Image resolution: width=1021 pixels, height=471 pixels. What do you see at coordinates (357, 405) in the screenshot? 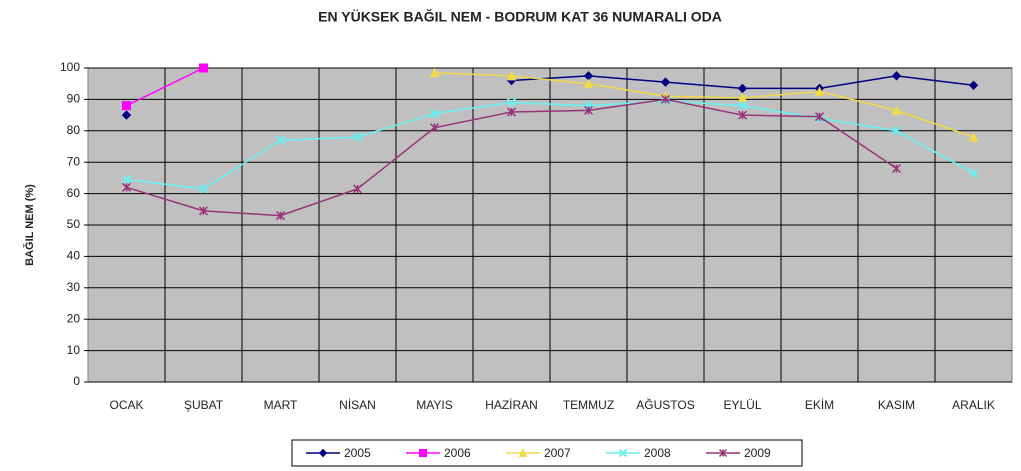
I see `x-tick-label: NİSAN` at bounding box center [357, 405].